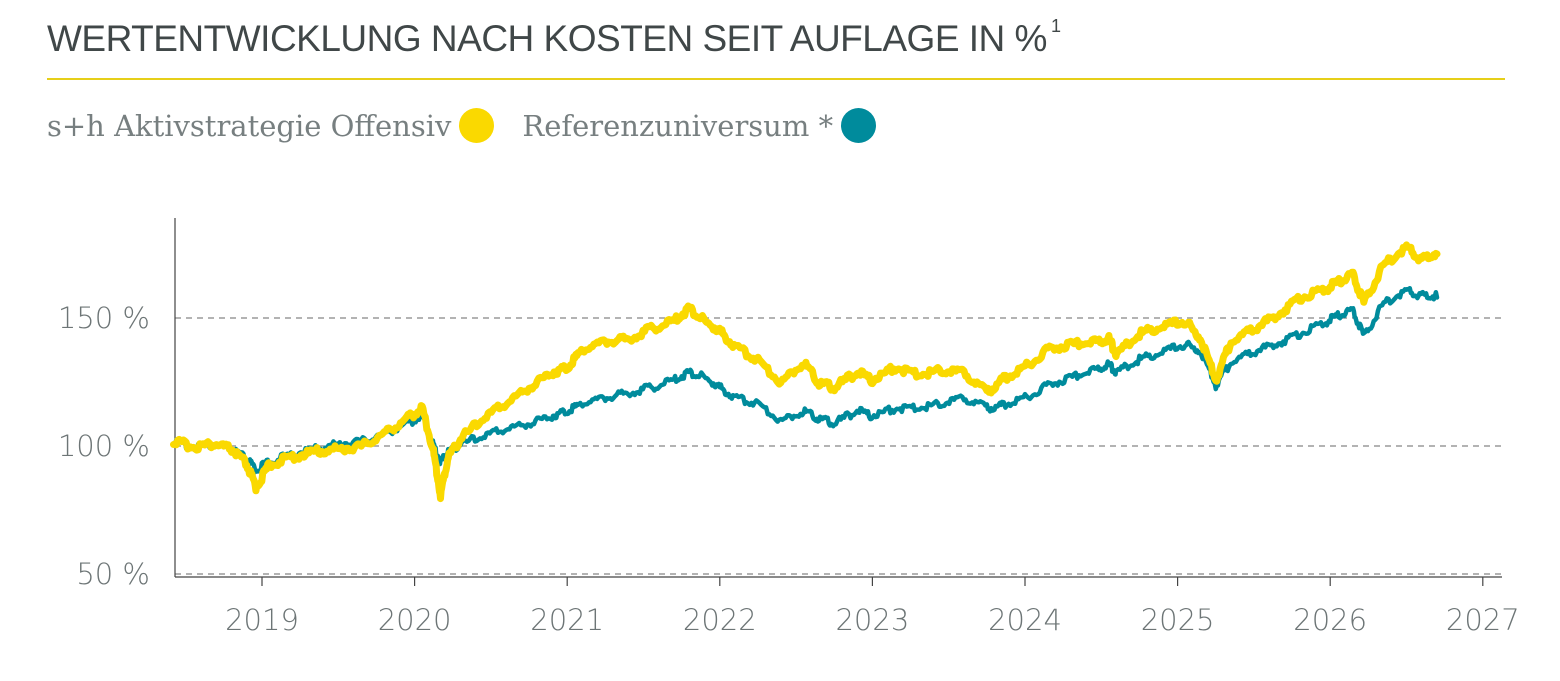 Image resolution: width=1560 pixels, height=681 pixels. I want to click on y-tick-label: 50 %, so click(113, 574).